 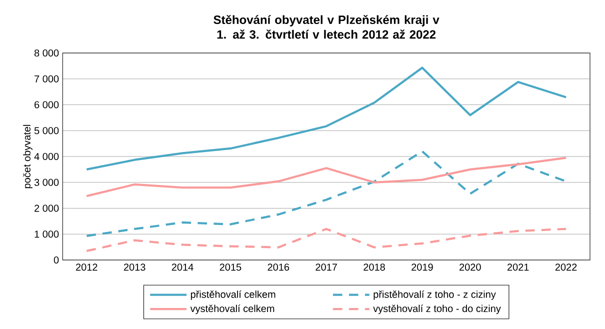 What do you see at coordinates (46, 130) in the screenshot?
I see `y-tick-label: 5 000` at bounding box center [46, 130].